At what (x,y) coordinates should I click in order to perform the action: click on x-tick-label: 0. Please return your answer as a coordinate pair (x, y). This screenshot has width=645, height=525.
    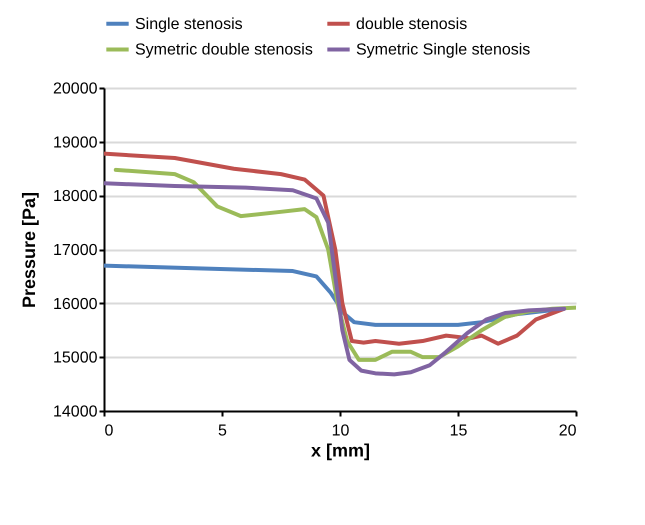
    Looking at the image, I should click on (109, 431).